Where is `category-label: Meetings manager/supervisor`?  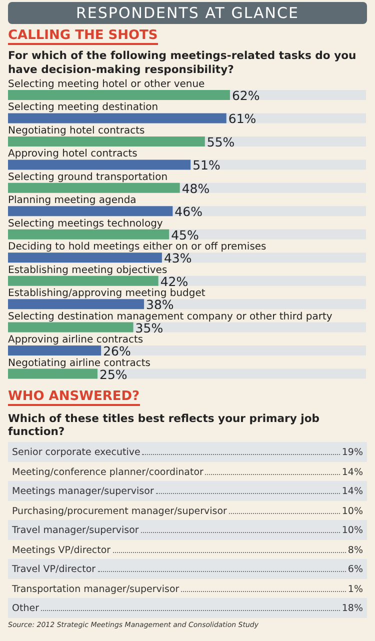 category-label: Meetings manager/supervisor is located at coordinates (83, 492).